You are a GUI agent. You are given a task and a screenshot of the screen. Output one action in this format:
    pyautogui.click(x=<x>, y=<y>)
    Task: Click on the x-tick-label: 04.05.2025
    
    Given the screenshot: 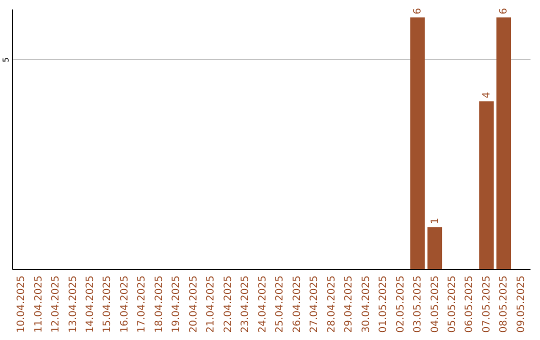 What is the action you would take?
    pyautogui.click(x=435, y=304)
    